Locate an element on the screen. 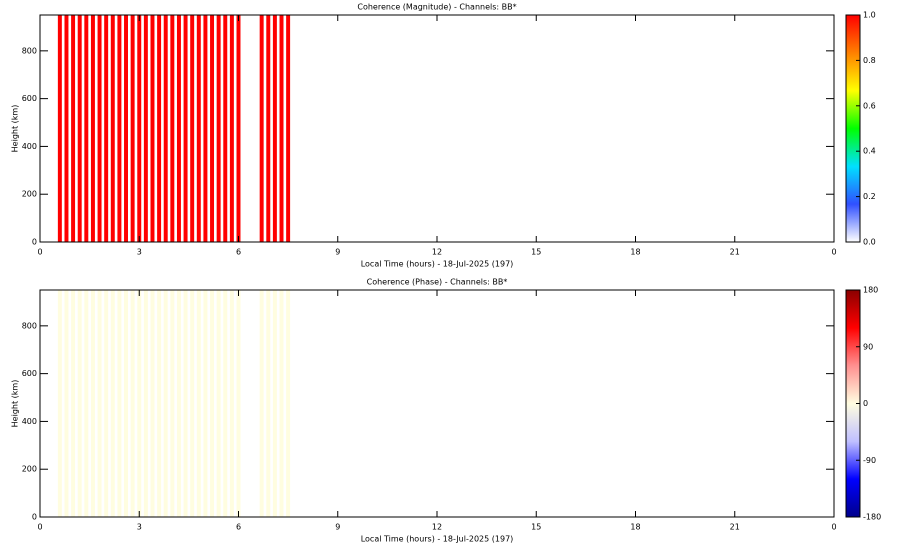 The height and width of the screenshot is (550, 900). colorbar-tick-label: 0.2 is located at coordinates (869, 196).